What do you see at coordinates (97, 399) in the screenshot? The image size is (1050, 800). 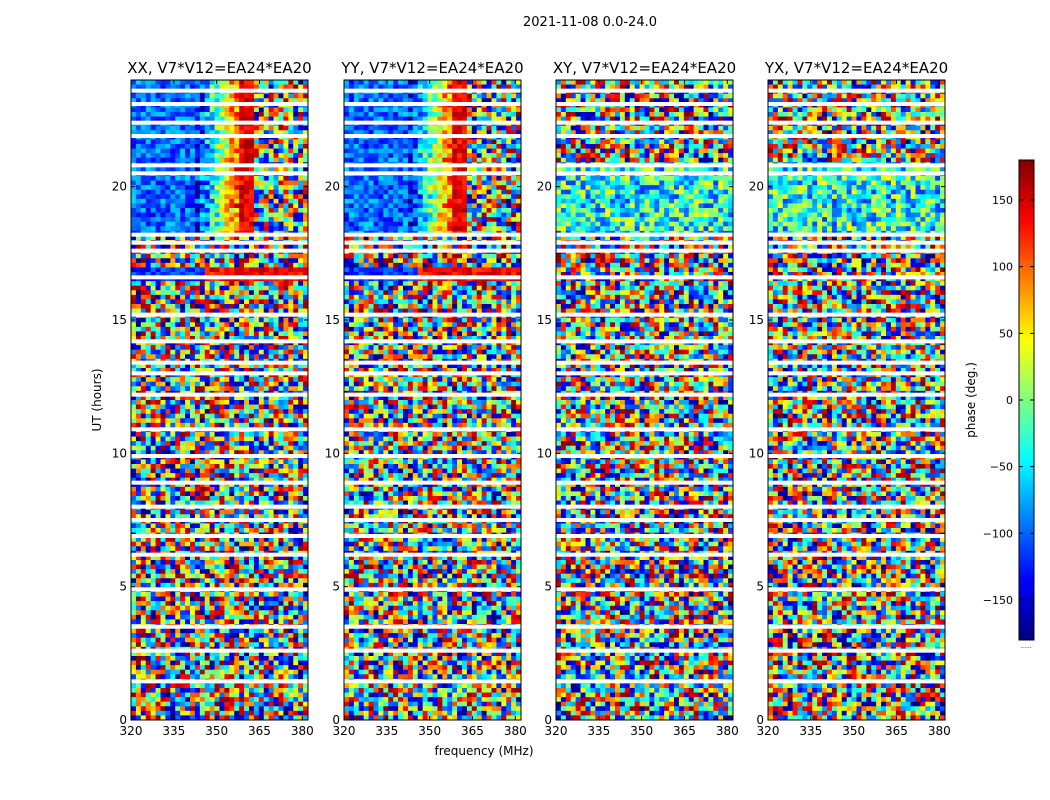 I see `y-axis-label: UT (hours)` at bounding box center [97, 399].